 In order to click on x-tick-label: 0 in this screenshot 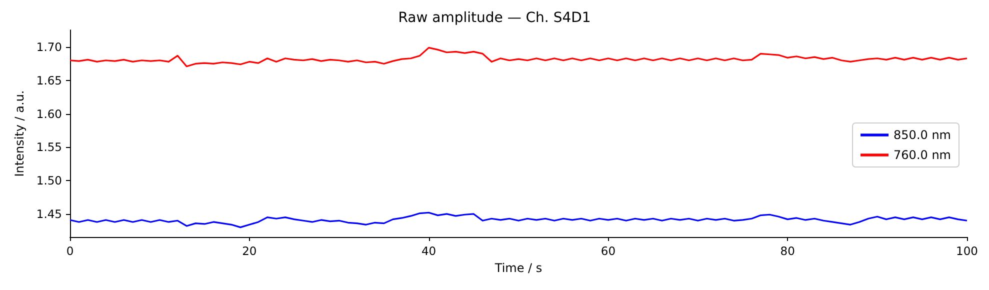, I will do `click(70, 251)`.